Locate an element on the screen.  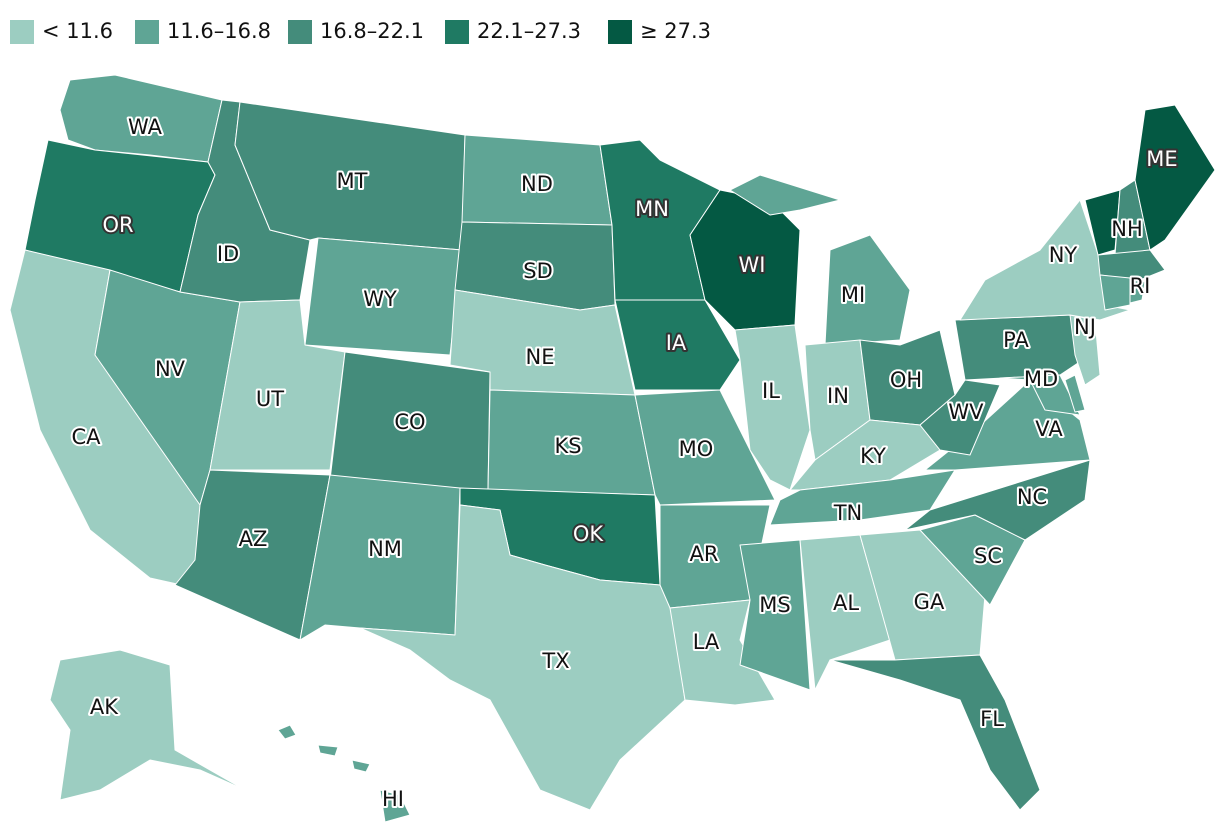
state-label: TX is located at coordinates (555, 661).